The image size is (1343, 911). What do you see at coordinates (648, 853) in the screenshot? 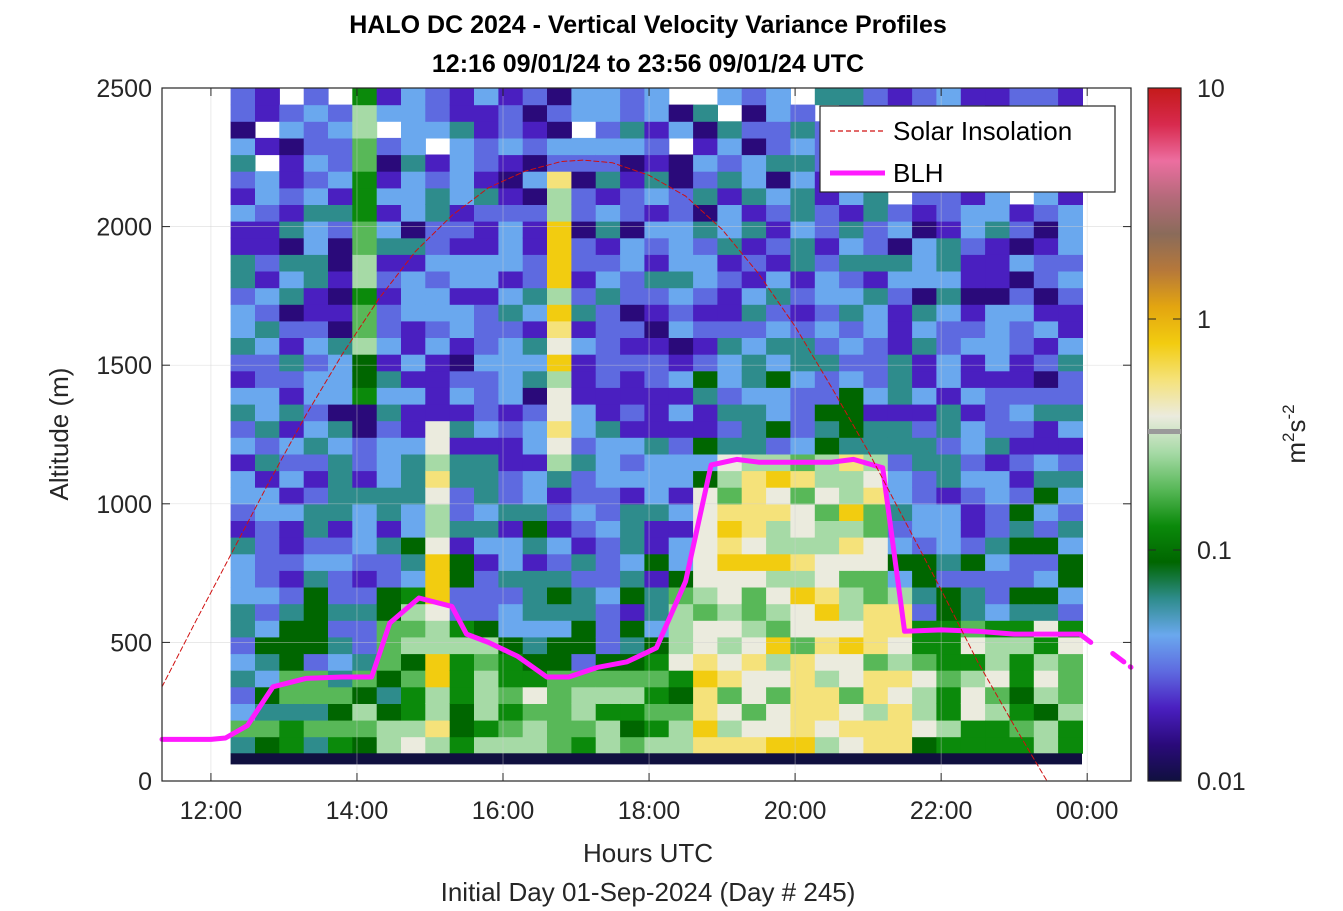
I see `x-axis-label: Hours UTC` at bounding box center [648, 853].